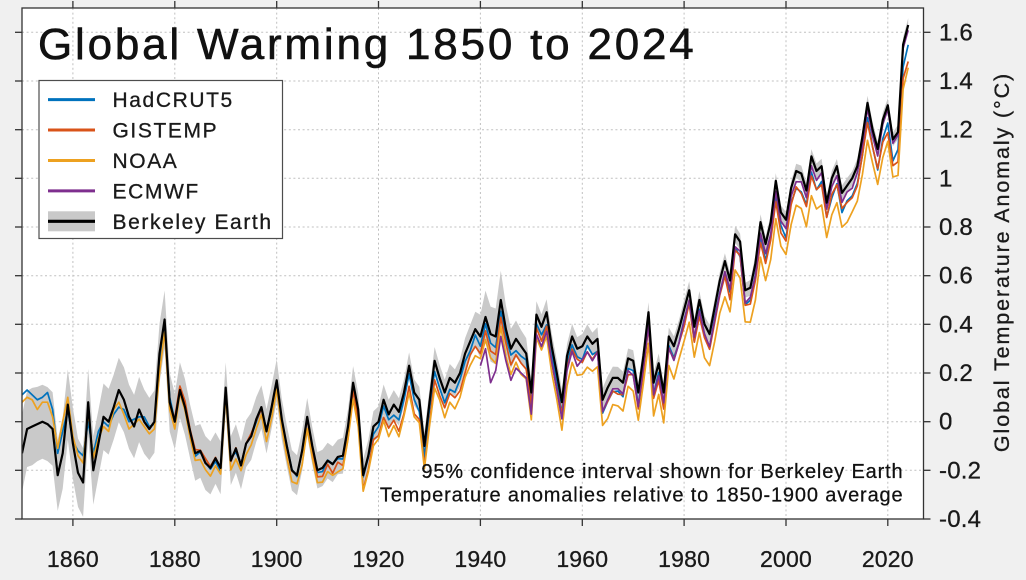 The image size is (1026, 580). I want to click on svg-text: 1920, so click(379, 559).